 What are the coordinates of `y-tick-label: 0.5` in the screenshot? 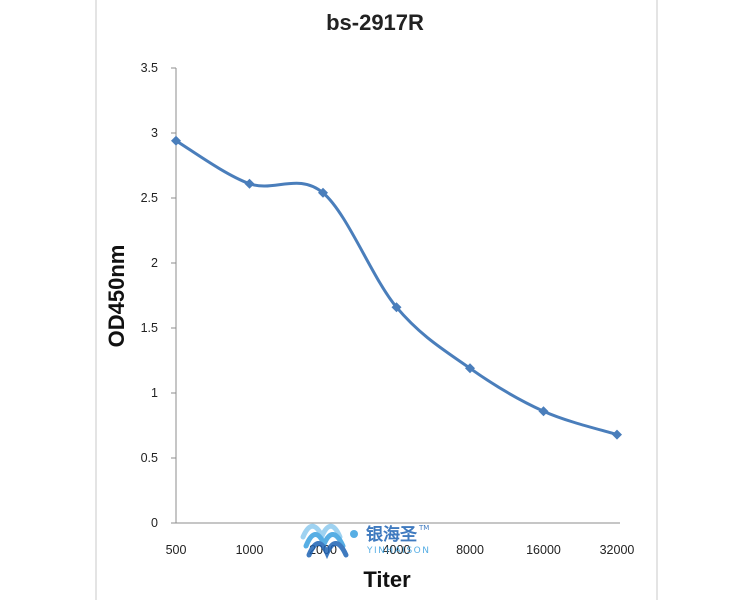 It's located at (149, 458).